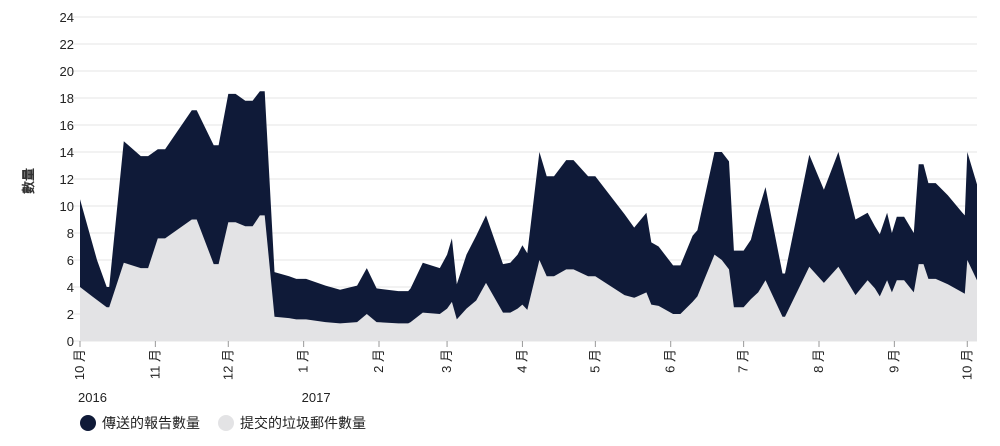 The image size is (1000, 446). I want to click on x-tick-label: 7 月, so click(743, 361).